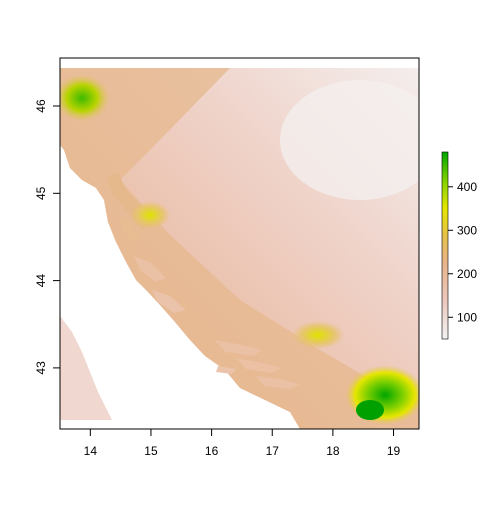  Describe the element at coordinates (47, 237) in the screenshot. I see `y-axis: 43 44 45 46` at that location.